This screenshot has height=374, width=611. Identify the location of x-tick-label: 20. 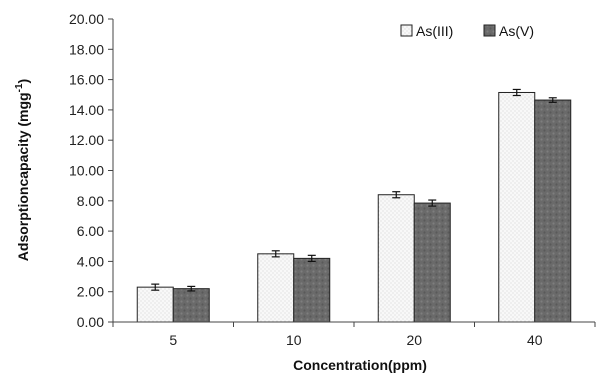
(414, 340).